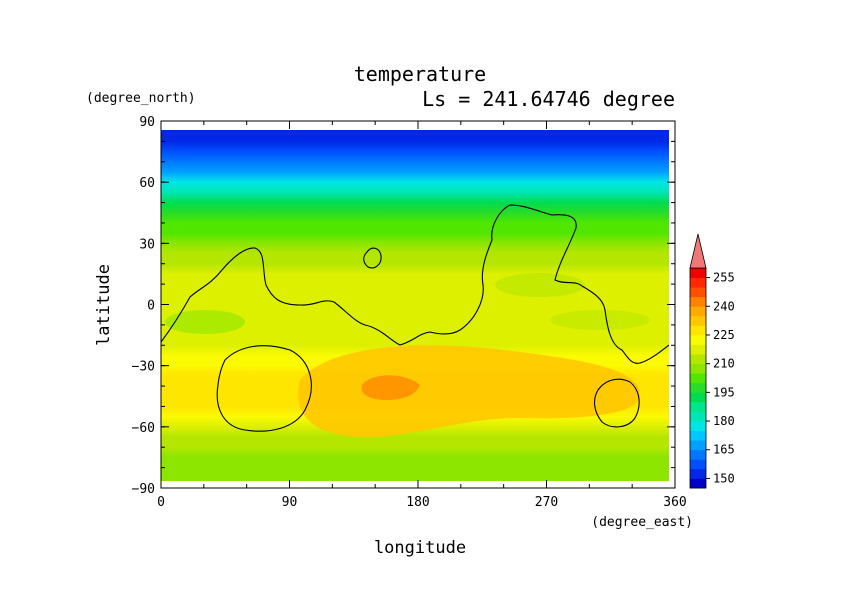  Describe the element at coordinates (724, 335) in the screenshot. I see `colorbar-label: 225` at that location.